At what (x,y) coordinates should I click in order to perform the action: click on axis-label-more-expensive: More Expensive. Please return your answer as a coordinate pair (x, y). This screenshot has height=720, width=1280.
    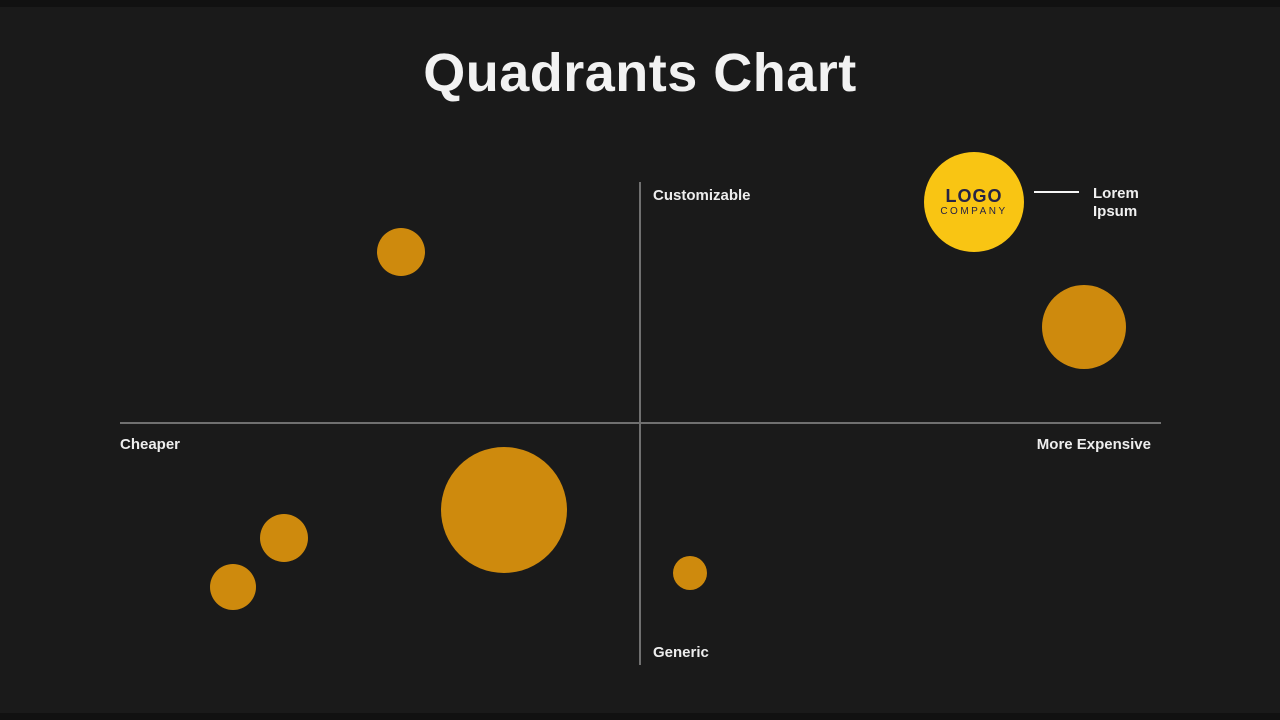
    Looking at the image, I should click on (1093, 444).